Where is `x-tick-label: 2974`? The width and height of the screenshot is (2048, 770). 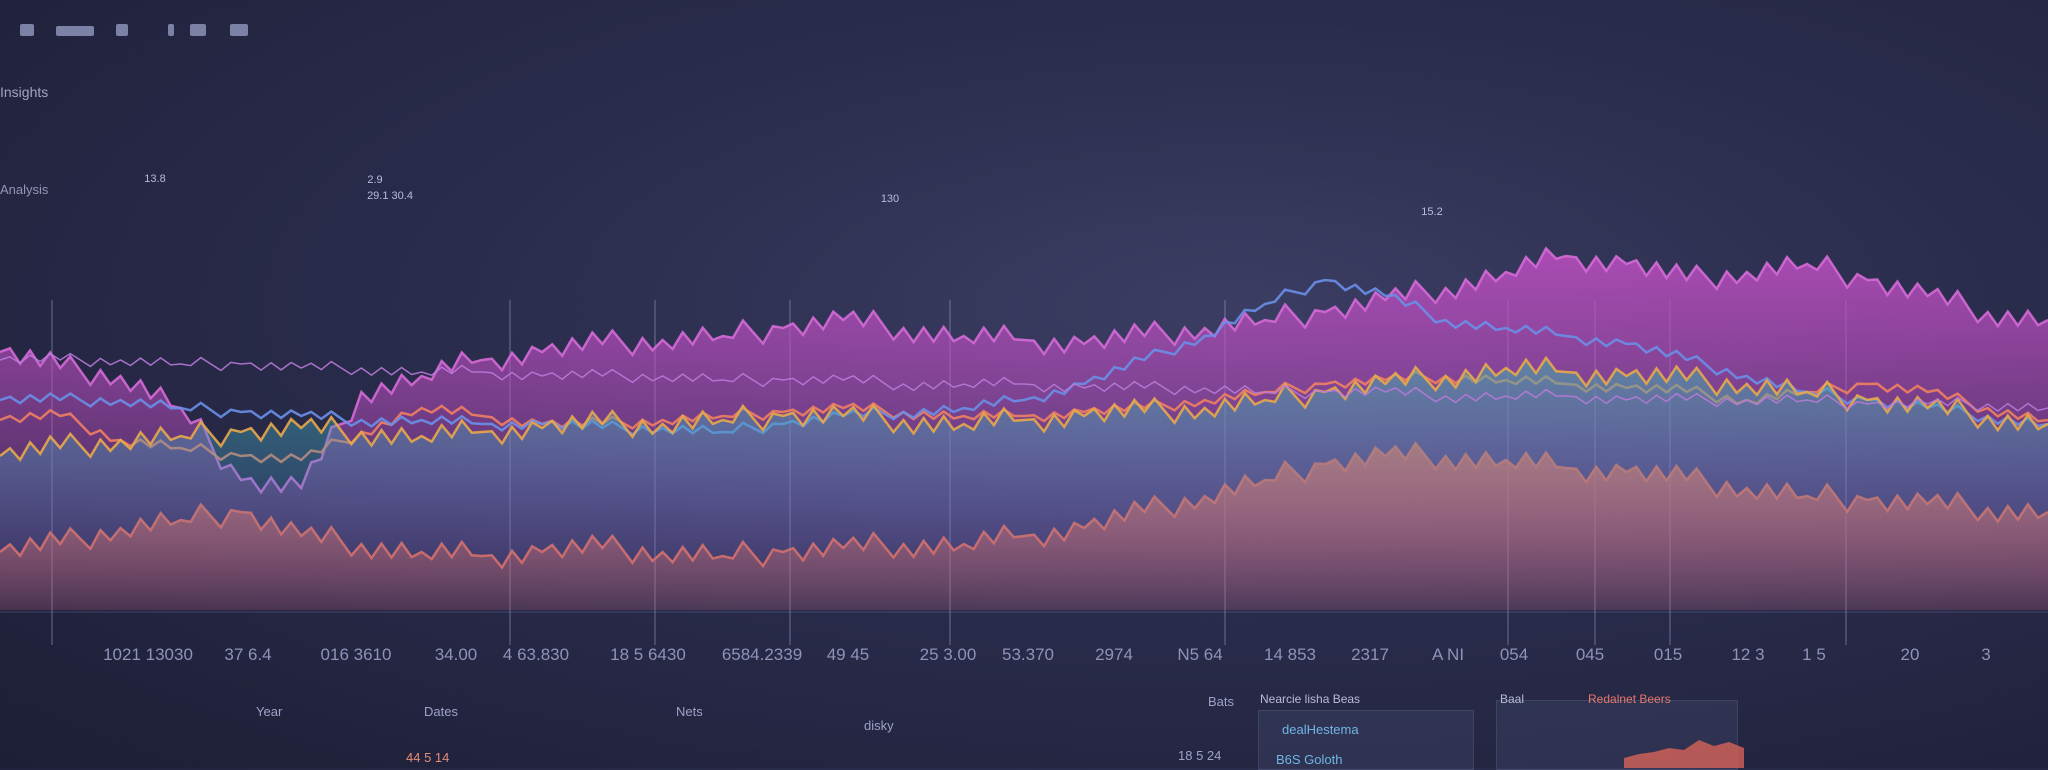
x-tick-label: 2974 is located at coordinates (1114, 654).